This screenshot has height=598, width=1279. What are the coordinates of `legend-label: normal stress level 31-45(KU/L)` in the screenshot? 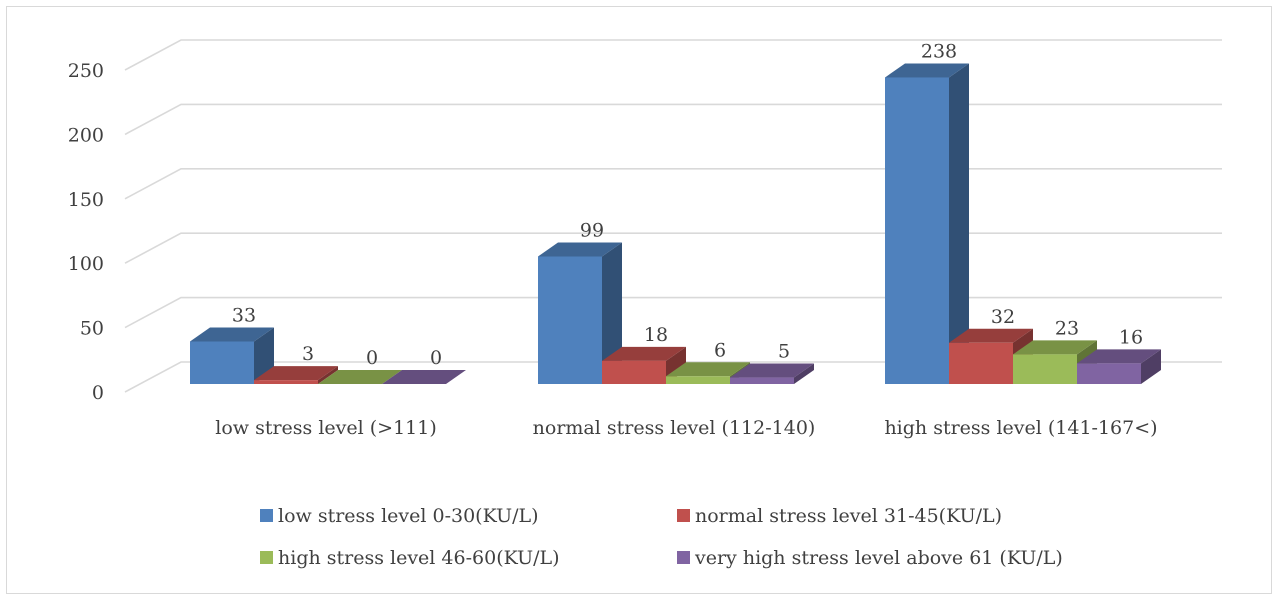 It's located at (848, 516).